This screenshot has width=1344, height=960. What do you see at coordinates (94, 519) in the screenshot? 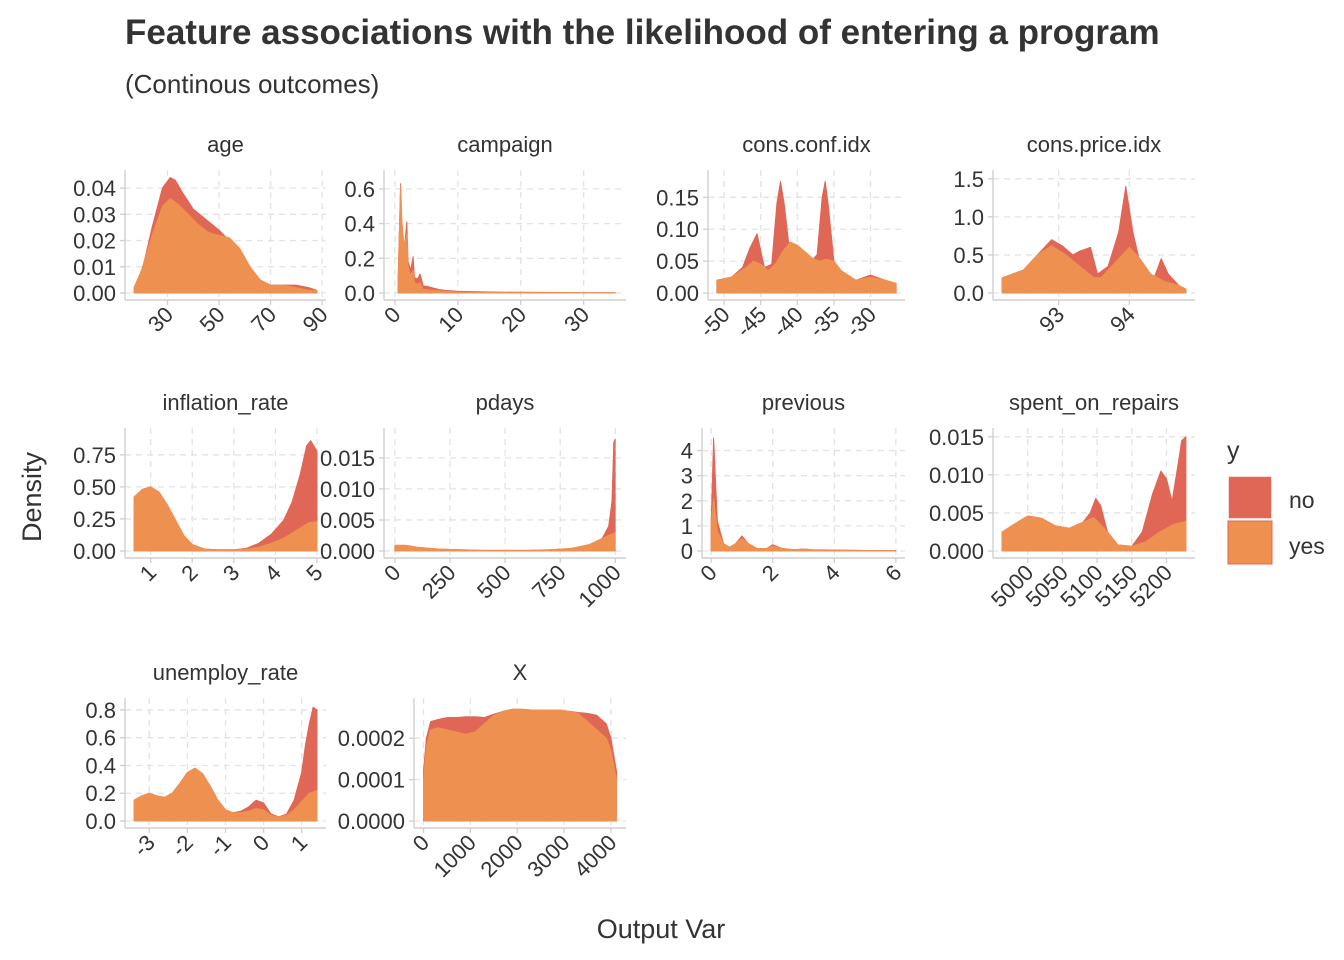
I see `y-tick-label: 0.25` at bounding box center [94, 519].